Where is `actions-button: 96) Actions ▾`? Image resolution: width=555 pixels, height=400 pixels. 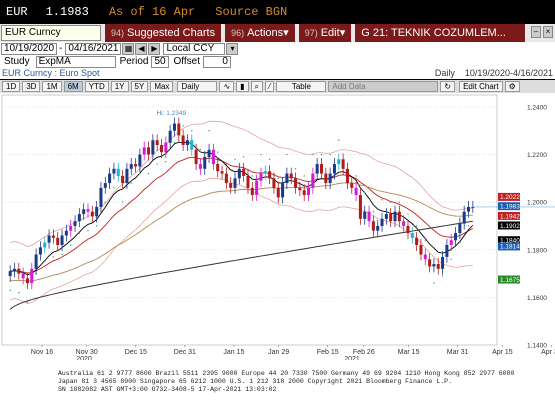
actions-button: 96) Actions ▾ is located at coordinates (260, 33).